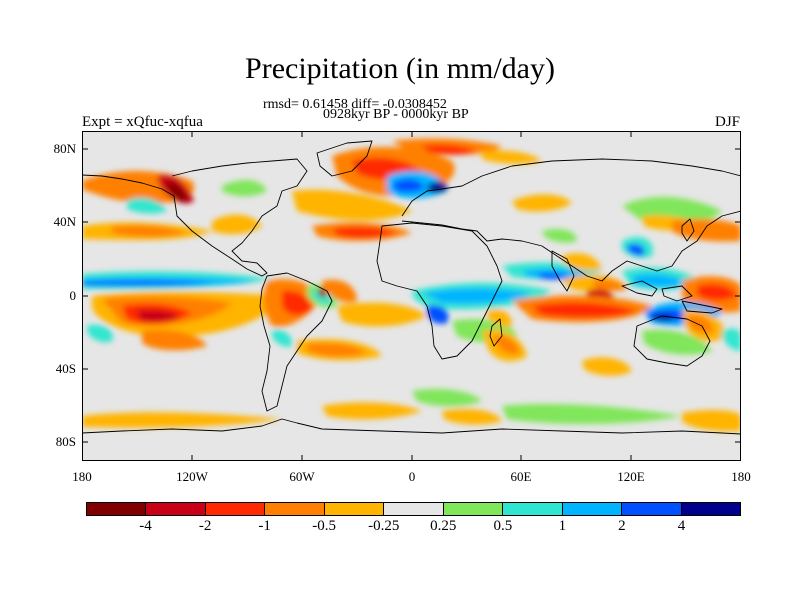 Image resolution: width=800 pixels, height=600 pixels. Describe the element at coordinates (384, 526) in the screenshot. I see `colorbar-label: -0.25` at that location.